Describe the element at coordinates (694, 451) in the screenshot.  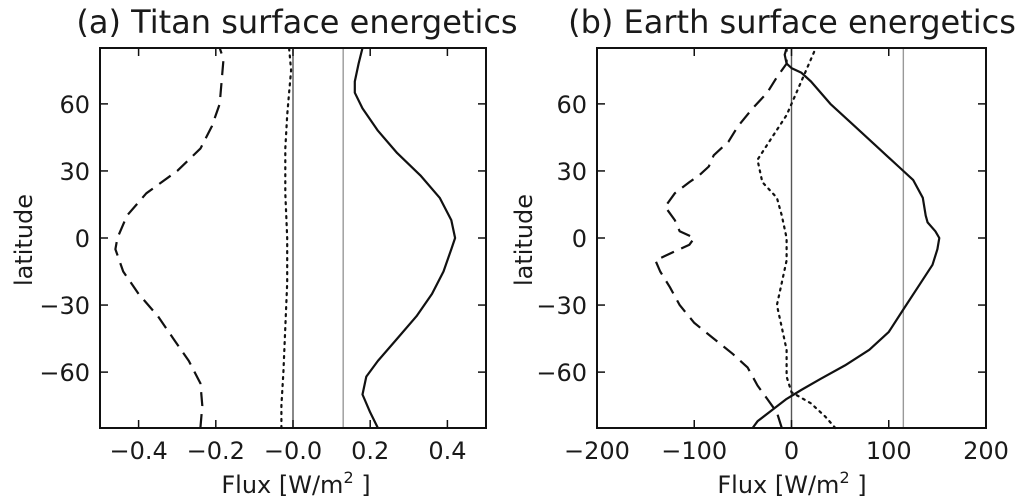
I see `x-tick-label-b-1: −100` at that location.